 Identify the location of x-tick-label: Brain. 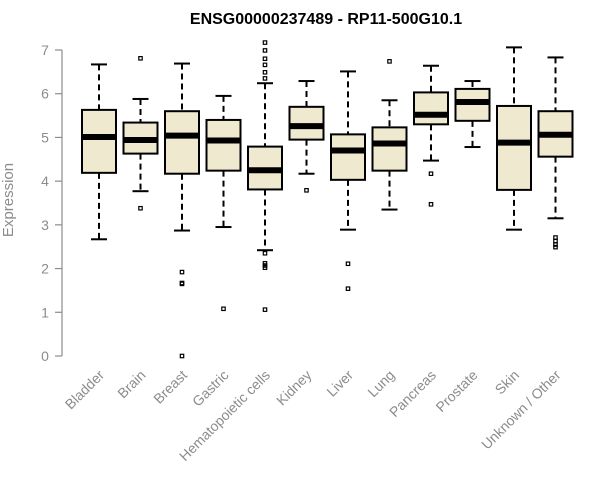
(131, 384).